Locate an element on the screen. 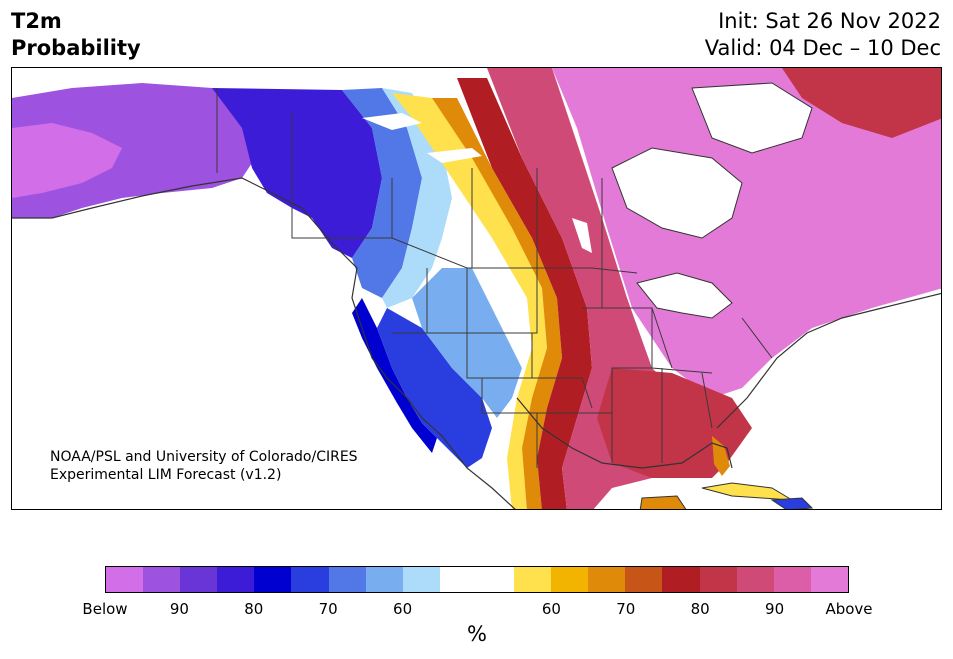 This screenshot has height=659, width=953. above-70-band is located at coordinates (497, 303).